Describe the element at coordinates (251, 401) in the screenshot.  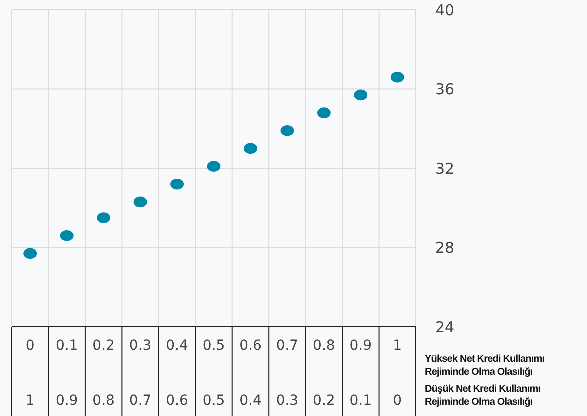
I see `x2-tick-label: 0.4` at that location.